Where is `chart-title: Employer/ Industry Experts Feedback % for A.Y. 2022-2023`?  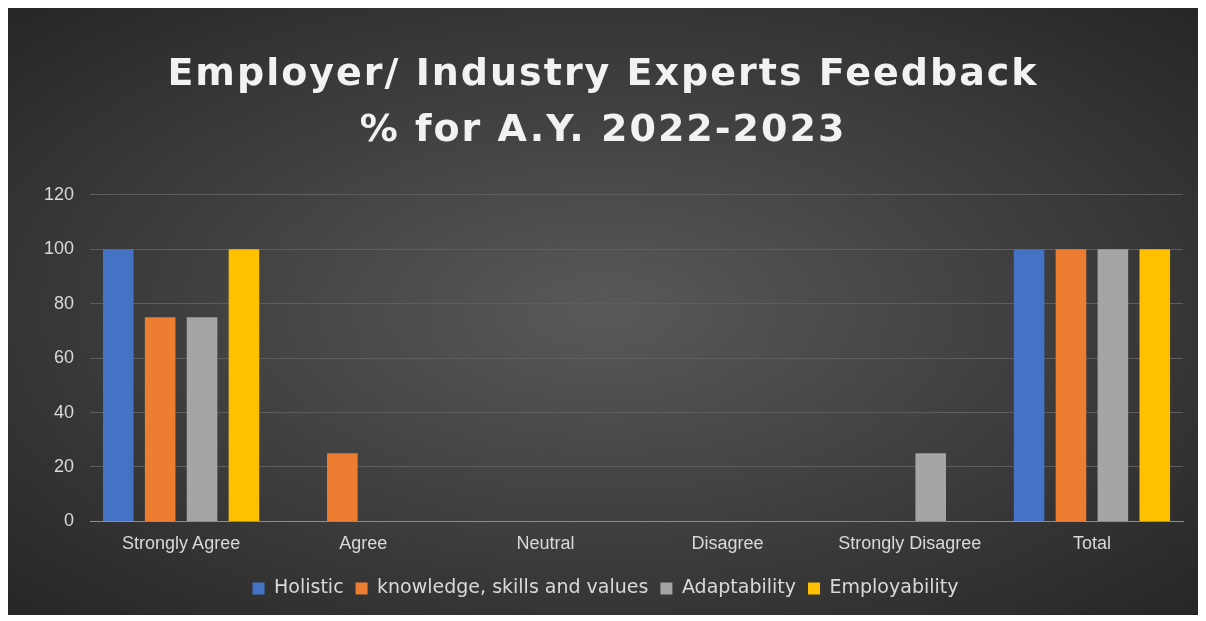 chart-title: Employer/ Industry Experts Feedback % for A.Y. 2022-2023 is located at coordinates (603, 100).